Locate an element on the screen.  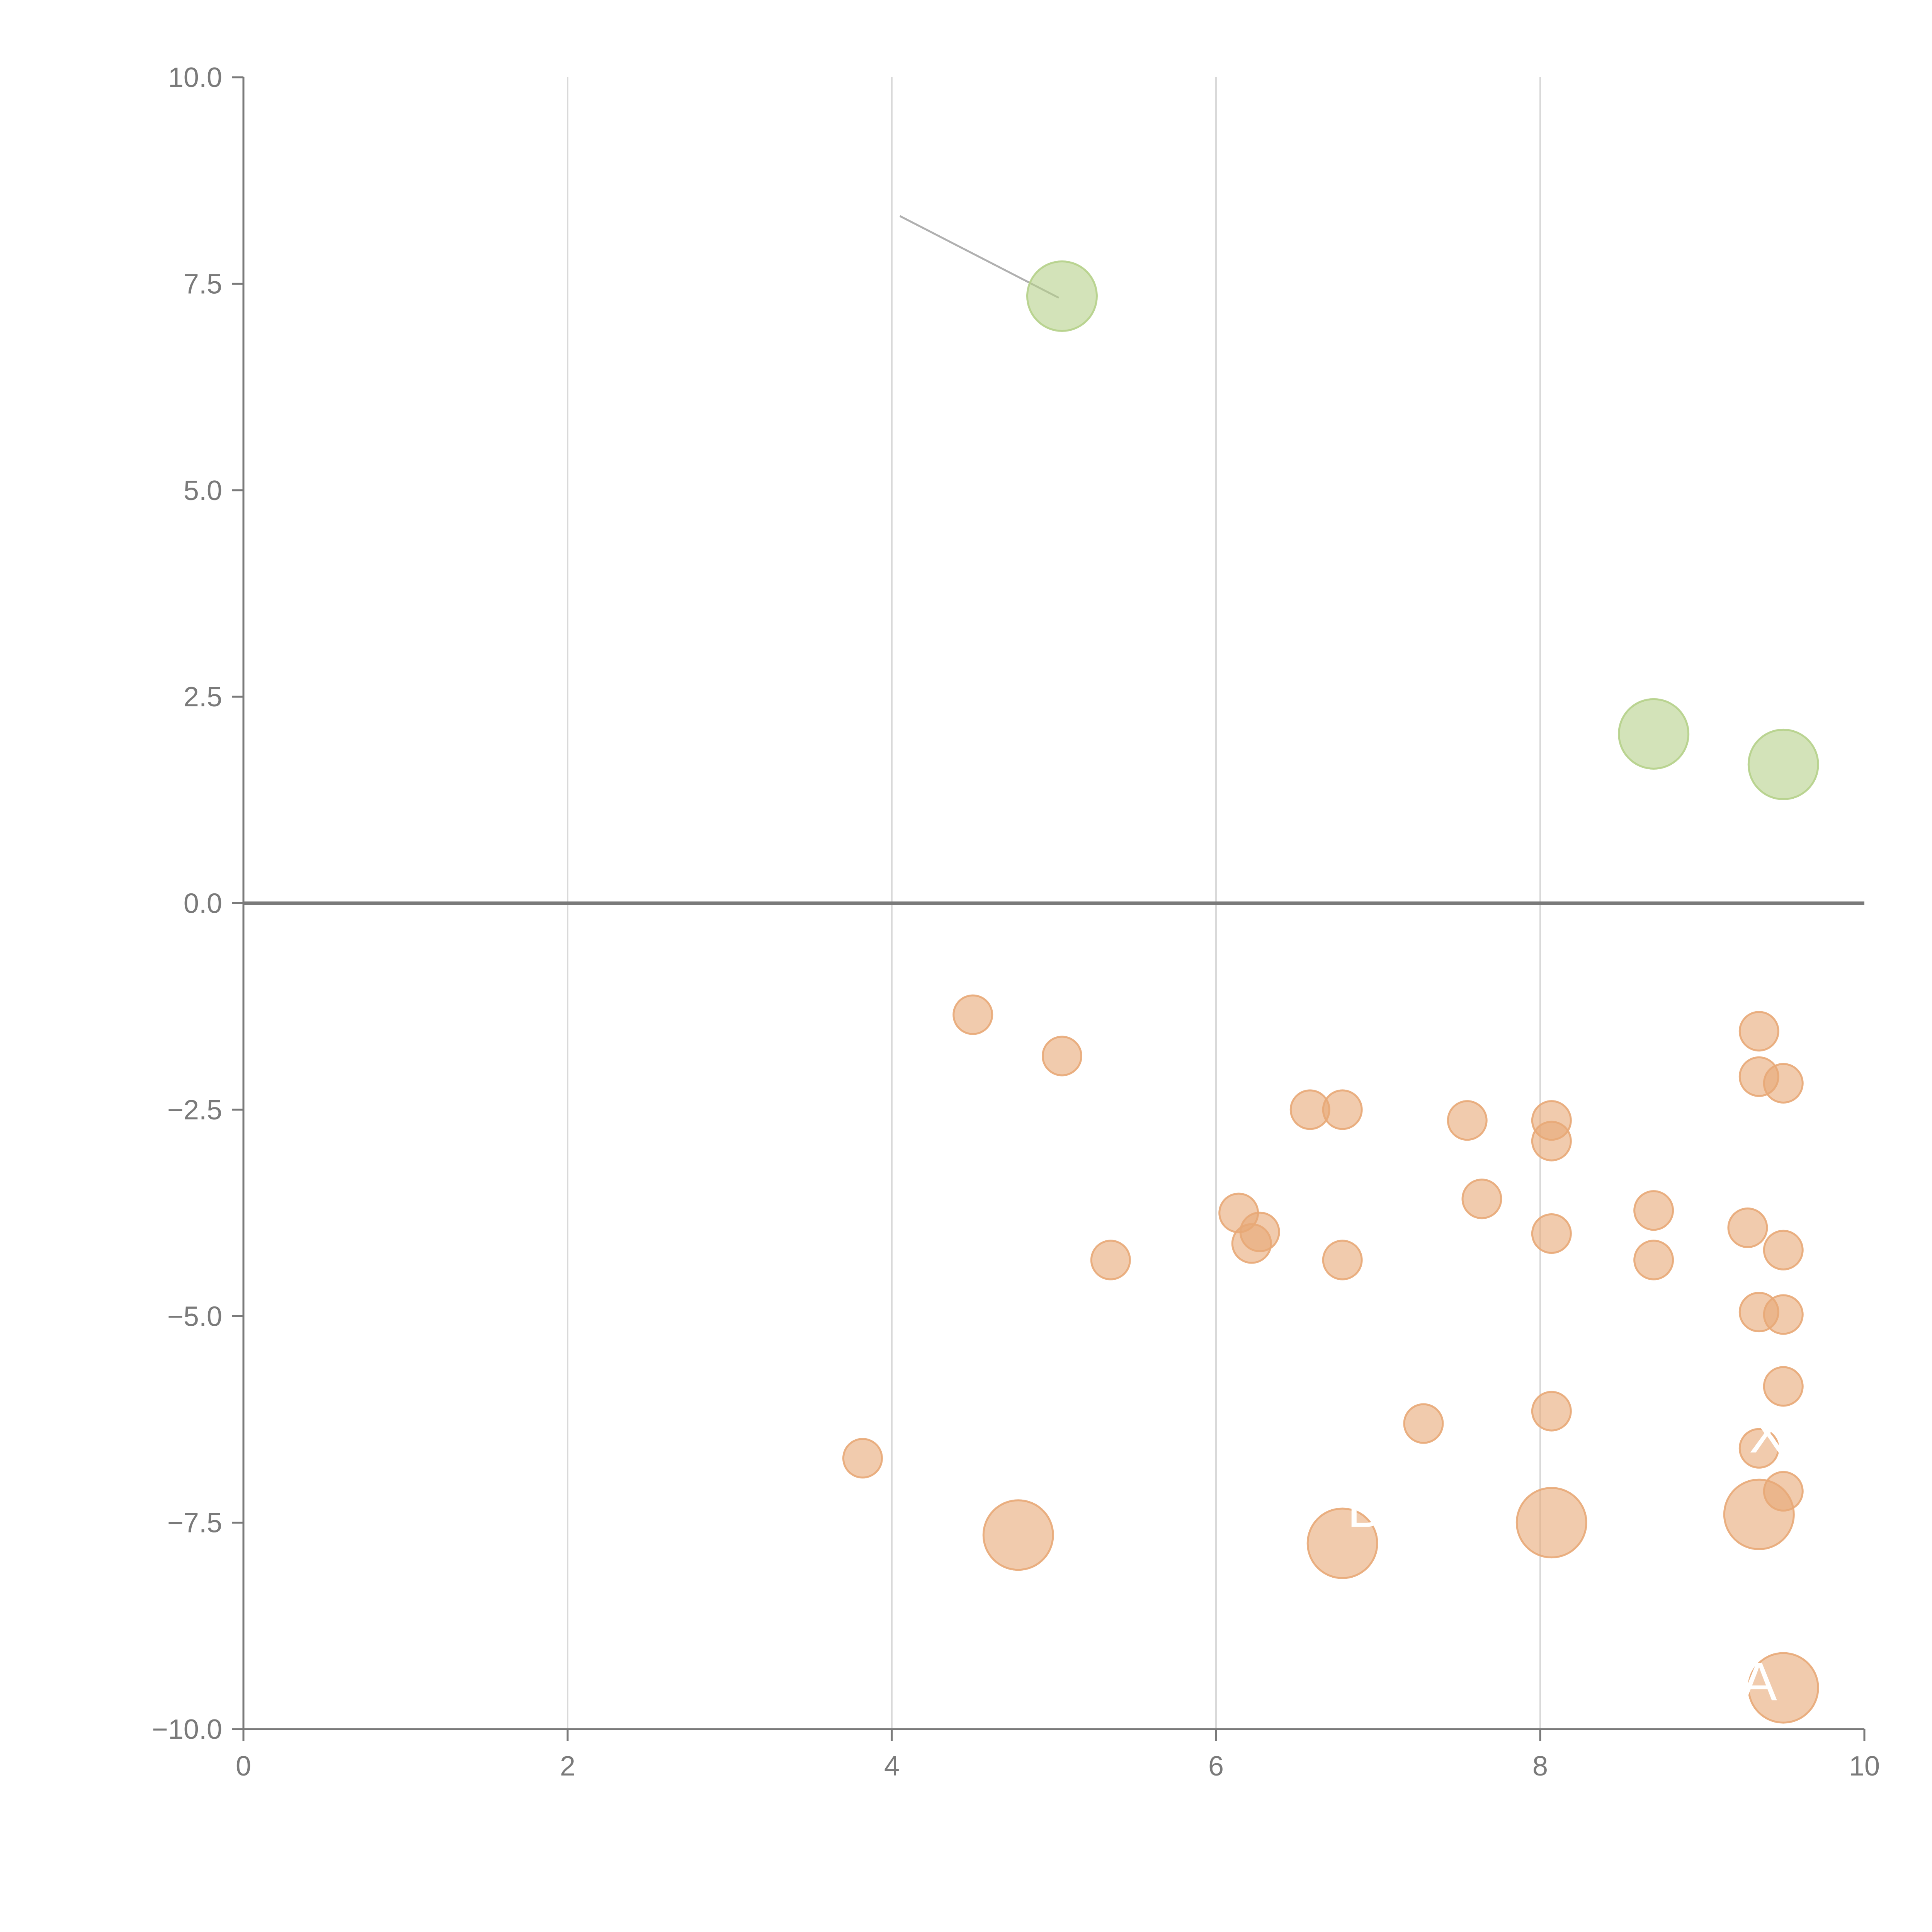
x-tick-label: 2 is located at coordinates (567, 1767).